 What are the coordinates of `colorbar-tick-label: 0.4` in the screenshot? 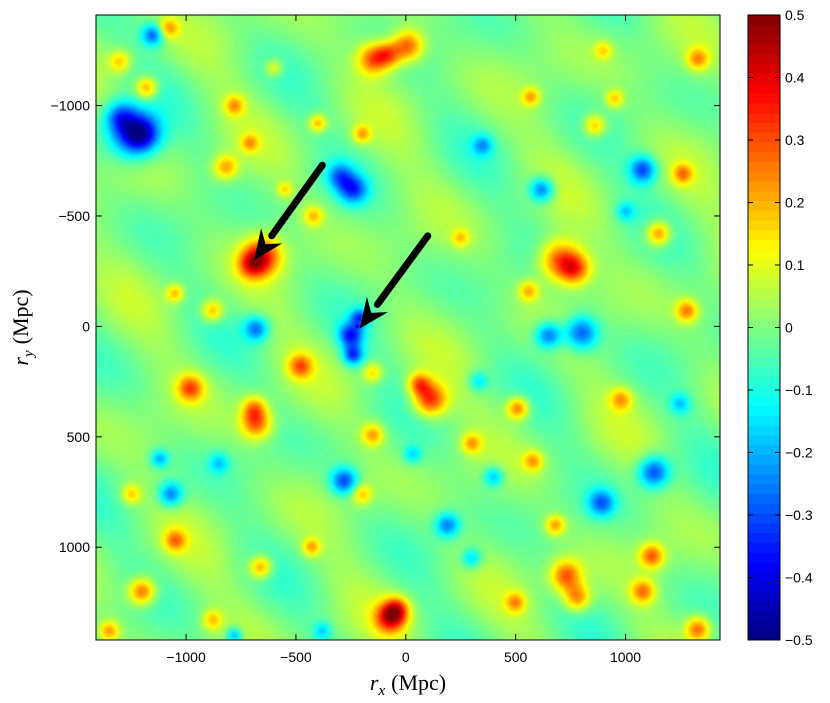 It's located at (795, 78).